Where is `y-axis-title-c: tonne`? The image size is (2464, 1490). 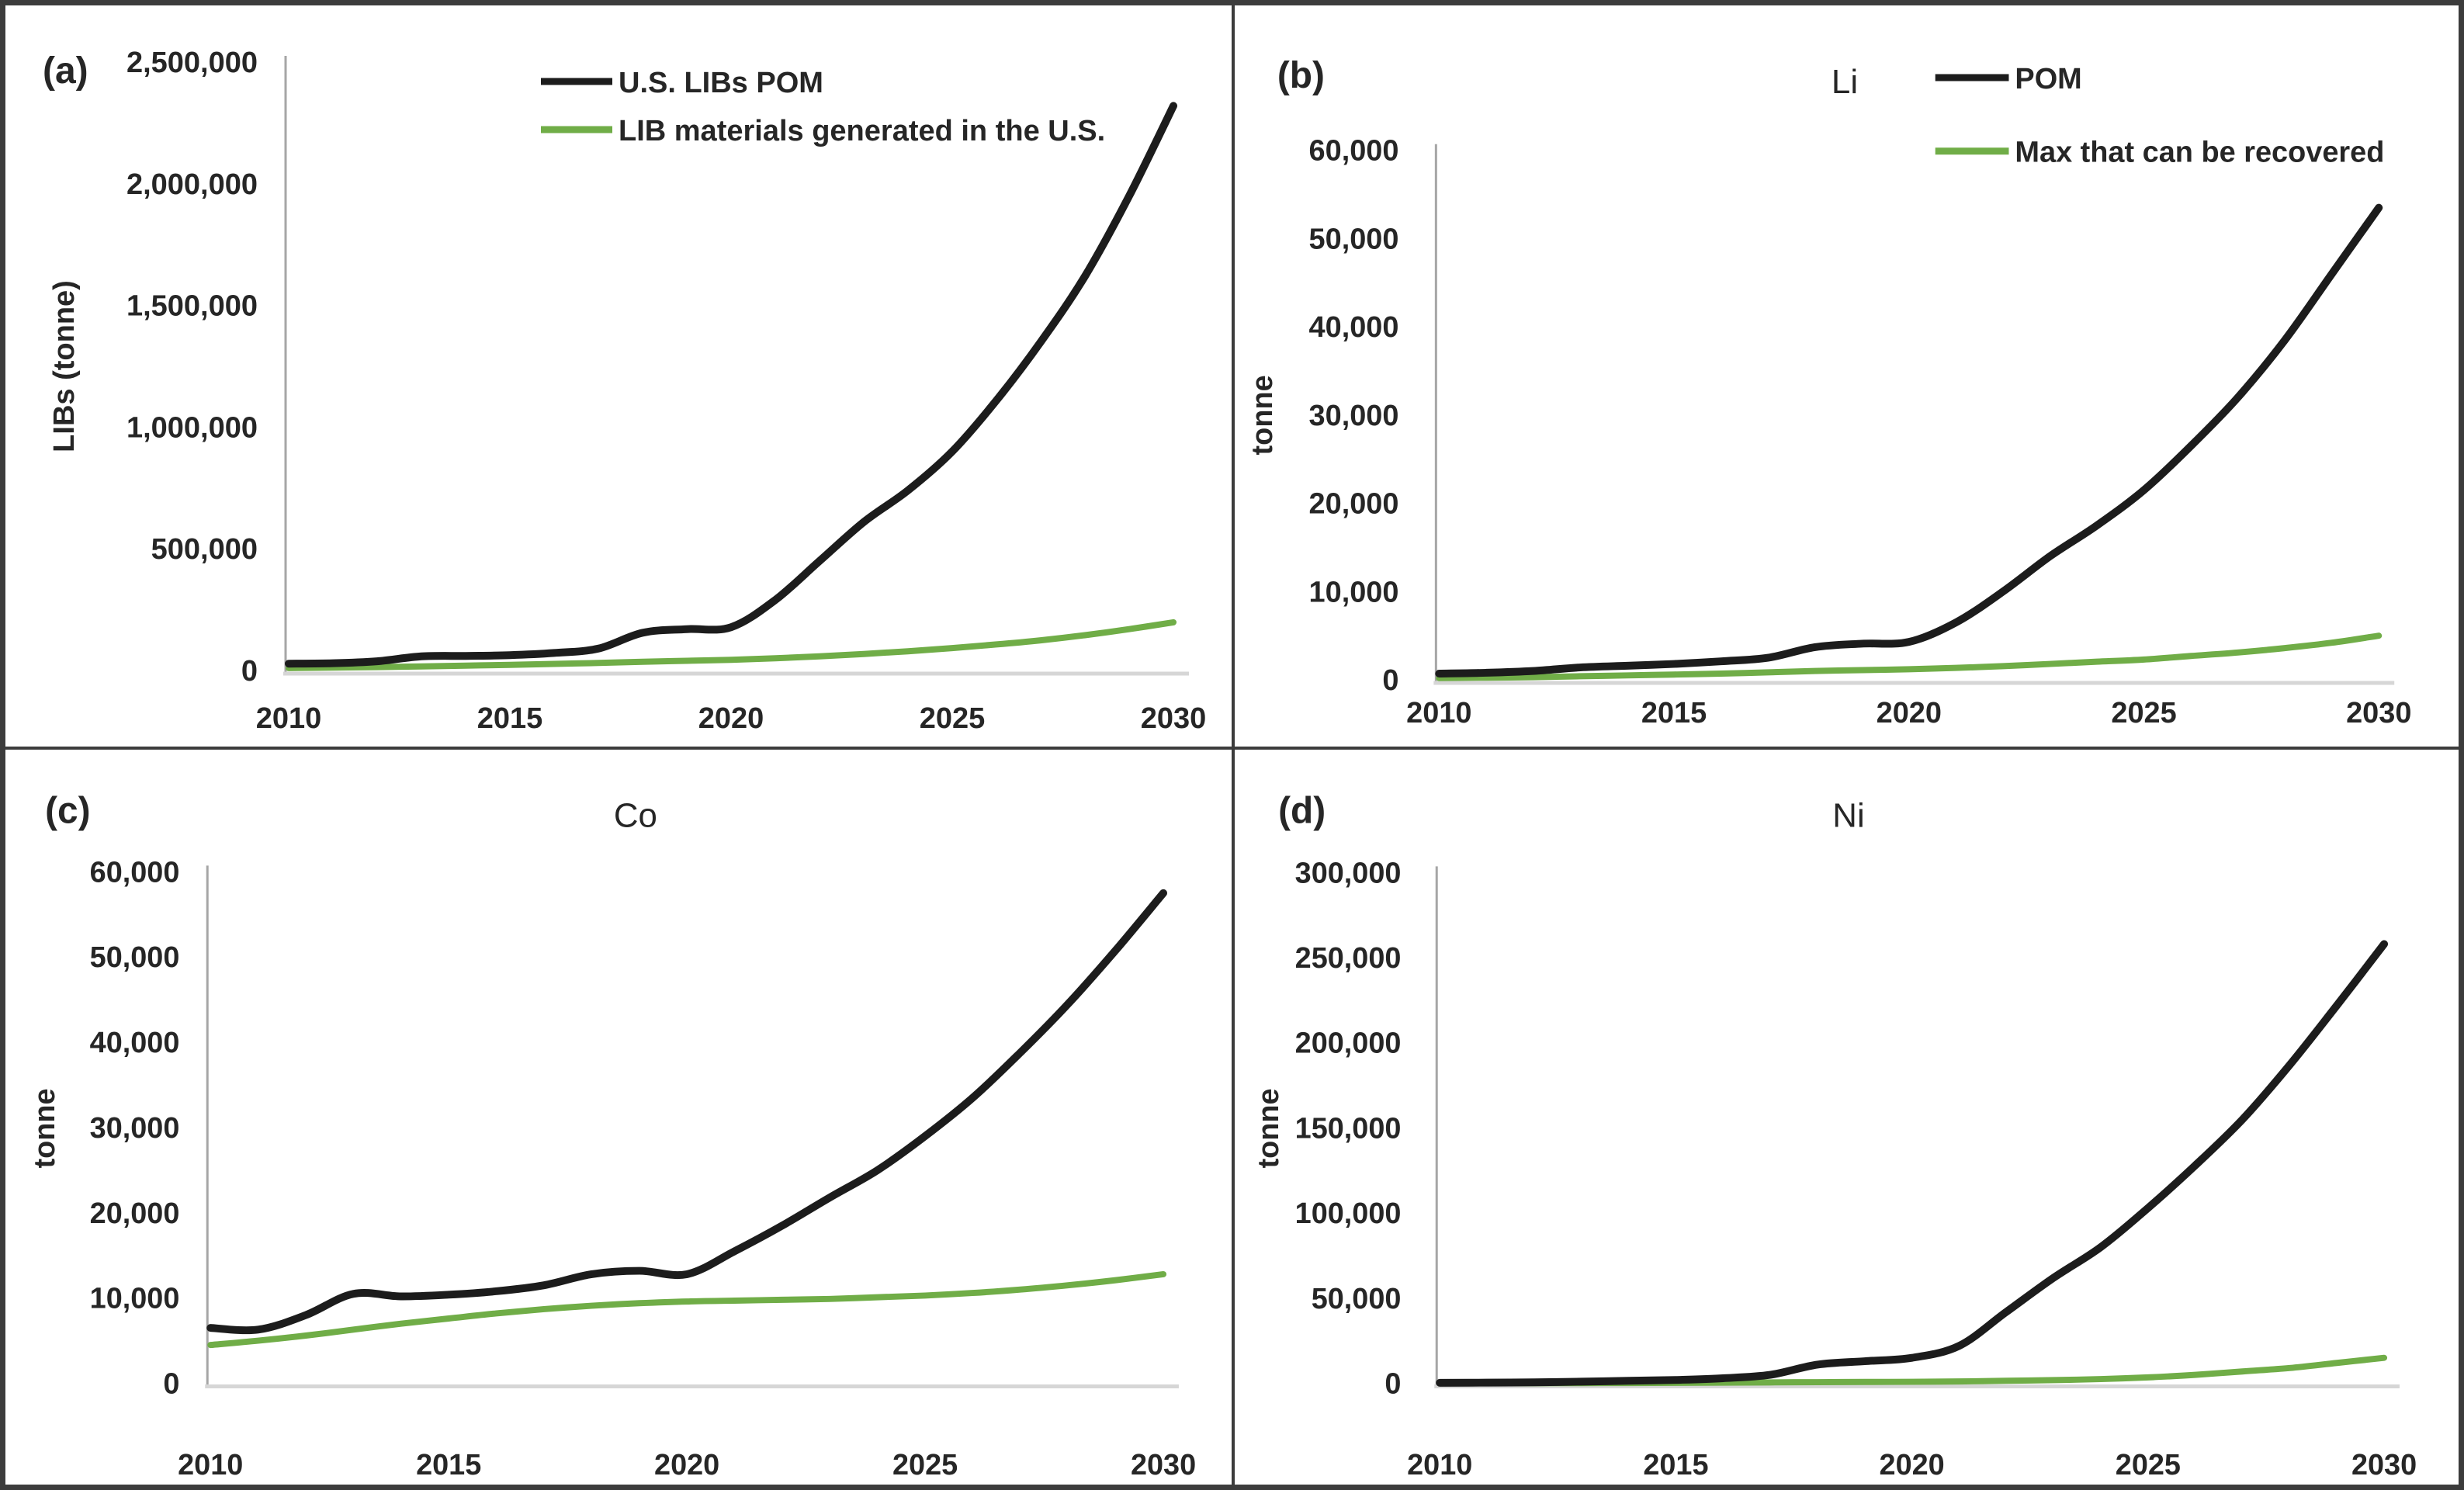 y-axis-title-c: tonne is located at coordinates (45, 1128).